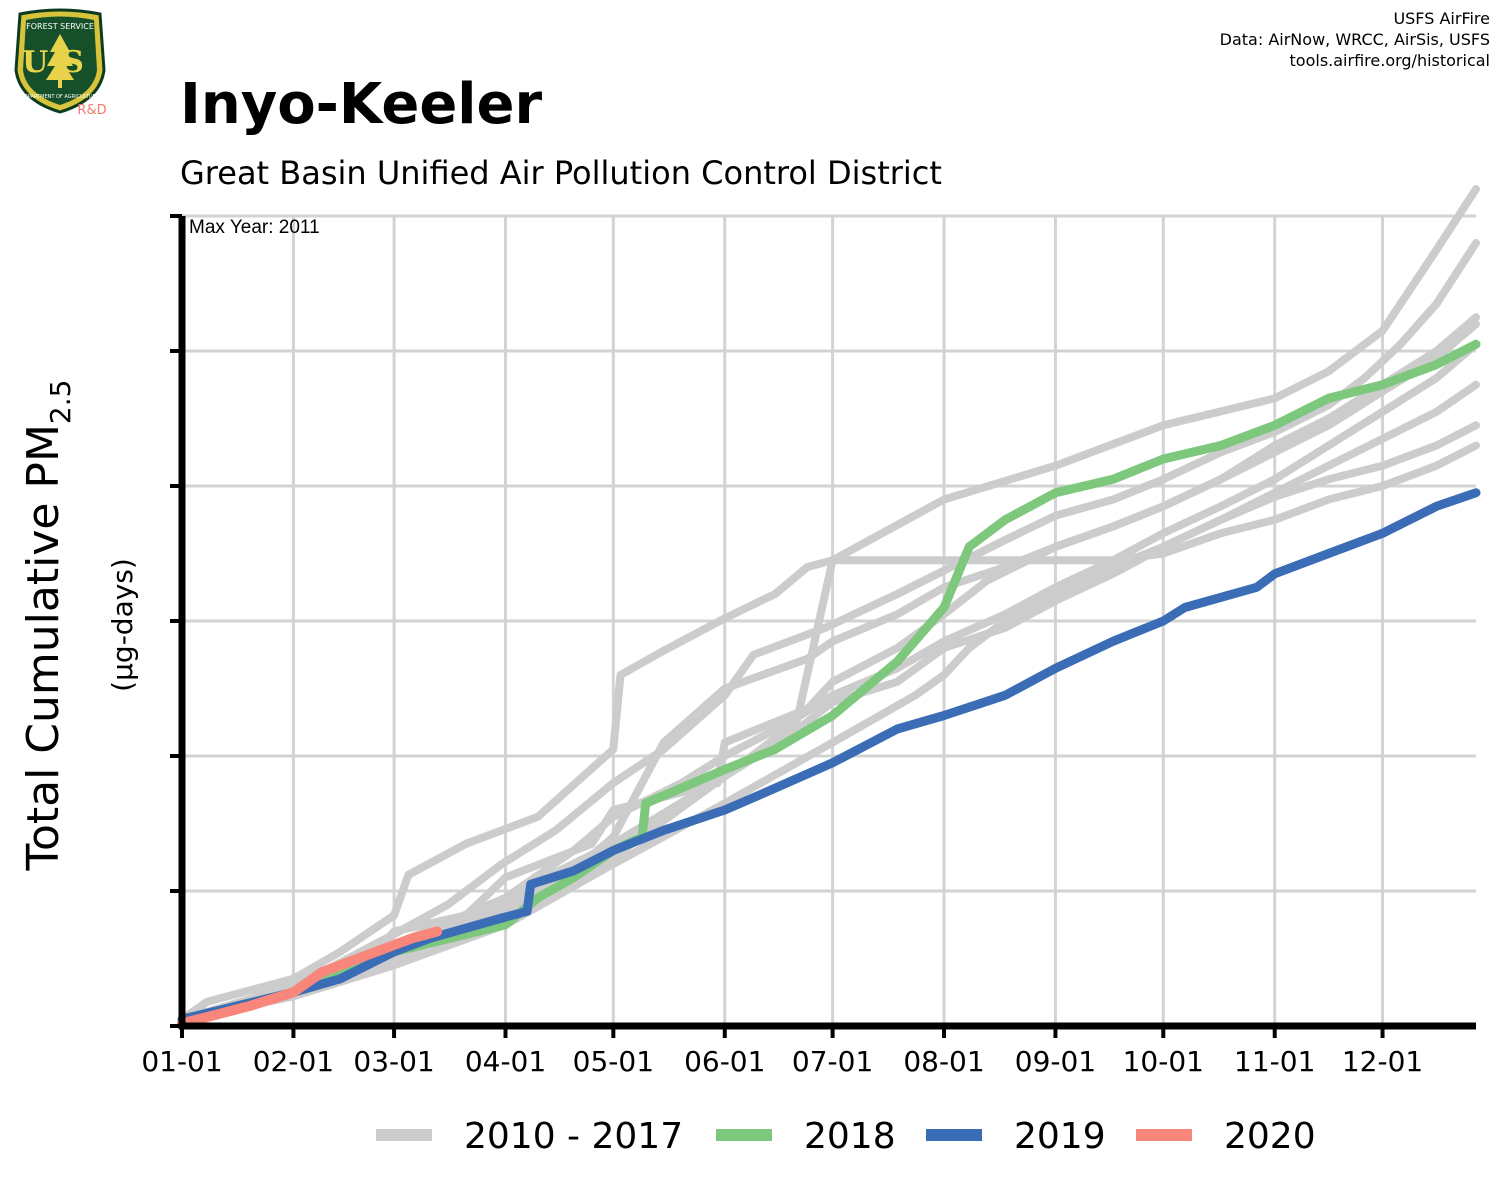 Image resolution: width=1500 pixels, height=1200 pixels. What do you see at coordinates (724, 1061) in the screenshot?
I see `x-tick-label: 06-01` at bounding box center [724, 1061].